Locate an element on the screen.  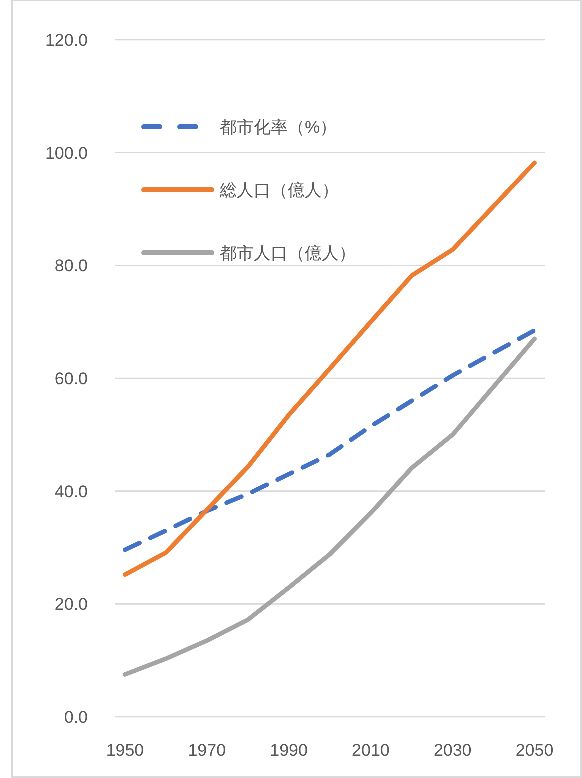
y-tick-label: 0.0 is located at coordinates (76, 717).